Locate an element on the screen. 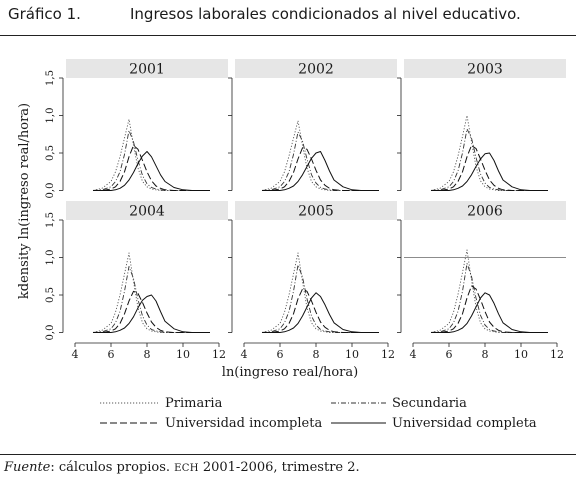 The width and height of the screenshot is (580, 481). series-line-2003-universidad-completa is located at coordinates (489, 171).